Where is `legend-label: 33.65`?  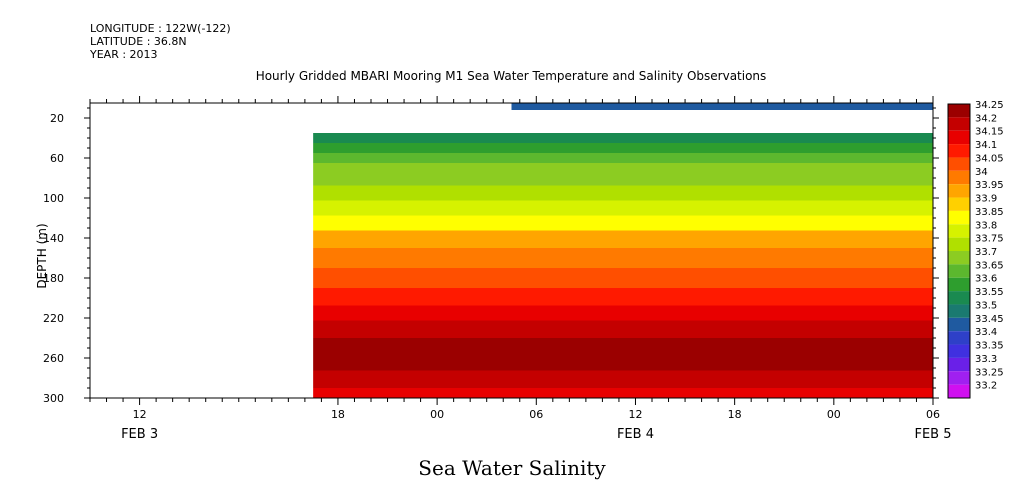 legend-label: 33.65 is located at coordinates (989, 265).